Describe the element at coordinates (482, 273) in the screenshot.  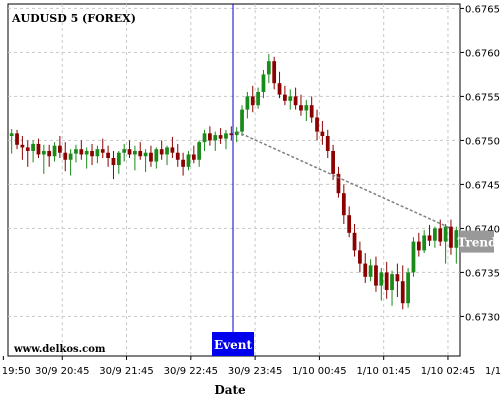
I see `y-tick-label: 0.6735` at that location.